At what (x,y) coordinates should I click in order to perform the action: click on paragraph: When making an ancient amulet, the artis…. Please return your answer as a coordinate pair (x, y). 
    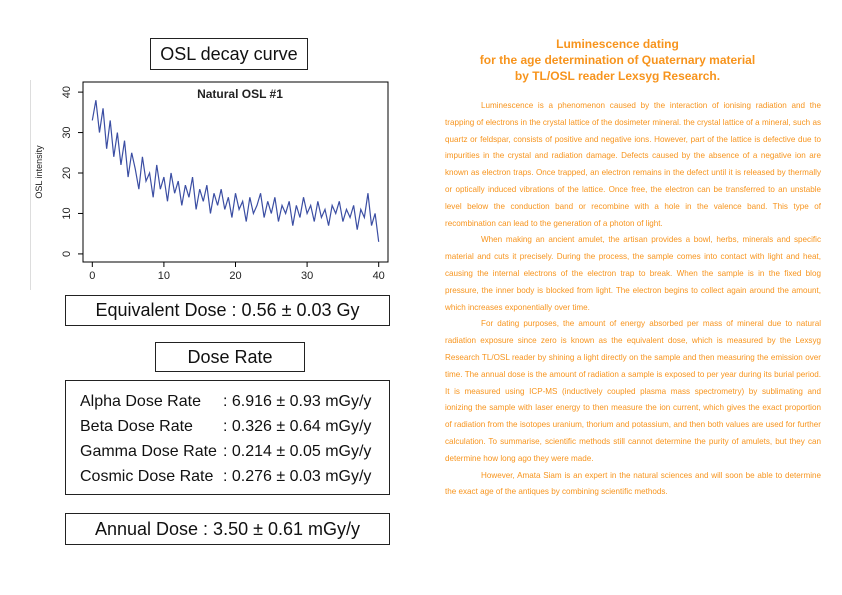
    Looking at the image, I should click on (633, 273).